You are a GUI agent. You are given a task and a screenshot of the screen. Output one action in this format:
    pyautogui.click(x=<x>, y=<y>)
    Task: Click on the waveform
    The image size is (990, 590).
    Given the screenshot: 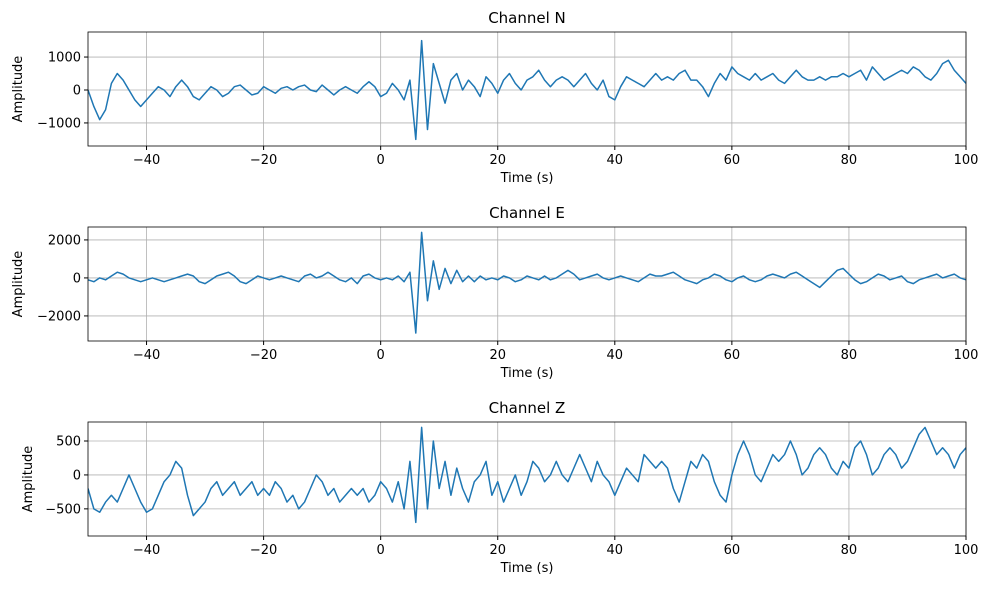 What is the action you would take?
    pyautogui.click(x=527, y=475)
    